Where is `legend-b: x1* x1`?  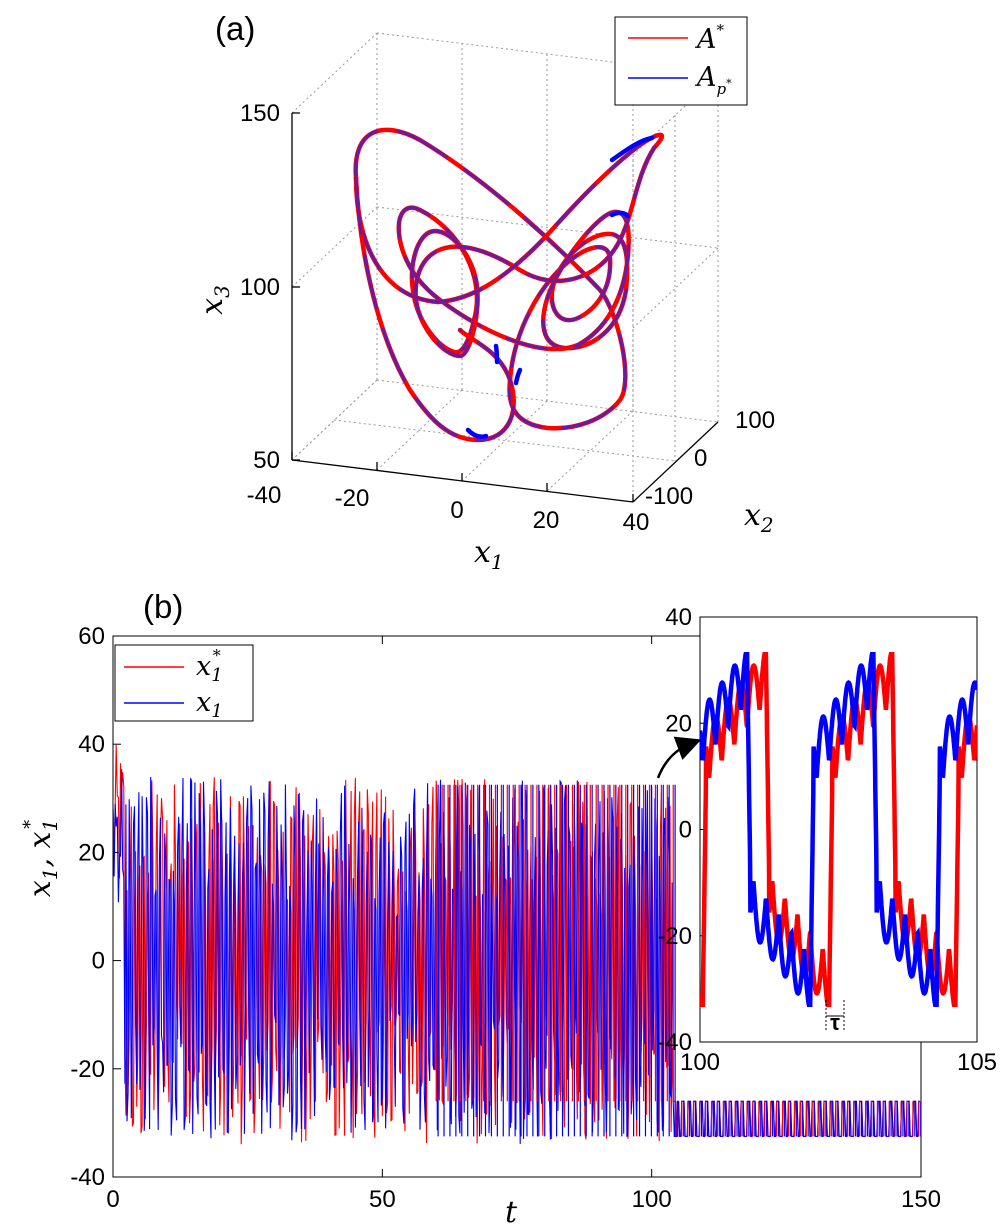
legend-b: x1* x1 is located at coordinates (184, 683).